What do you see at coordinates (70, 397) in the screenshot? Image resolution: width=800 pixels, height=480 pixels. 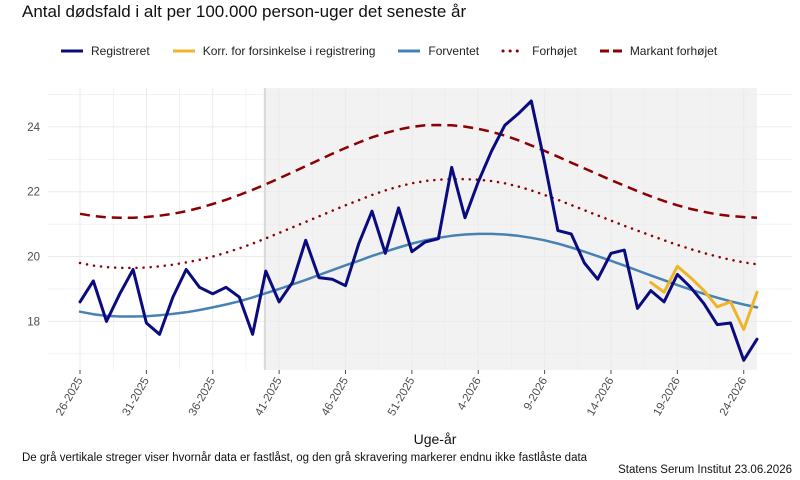 I see `x-tick-label: 26-2025` at bounding box center [70, 397].